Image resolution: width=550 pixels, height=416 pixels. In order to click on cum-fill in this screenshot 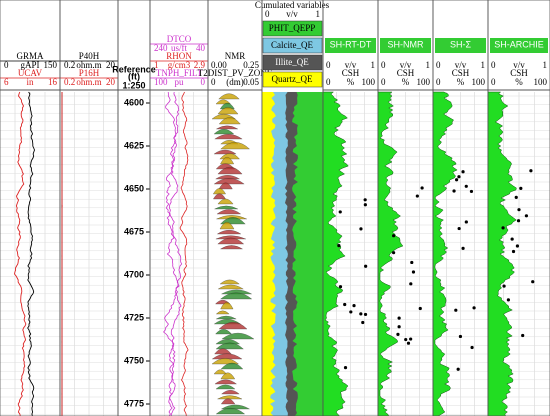, I will do `click(269, 254)`.